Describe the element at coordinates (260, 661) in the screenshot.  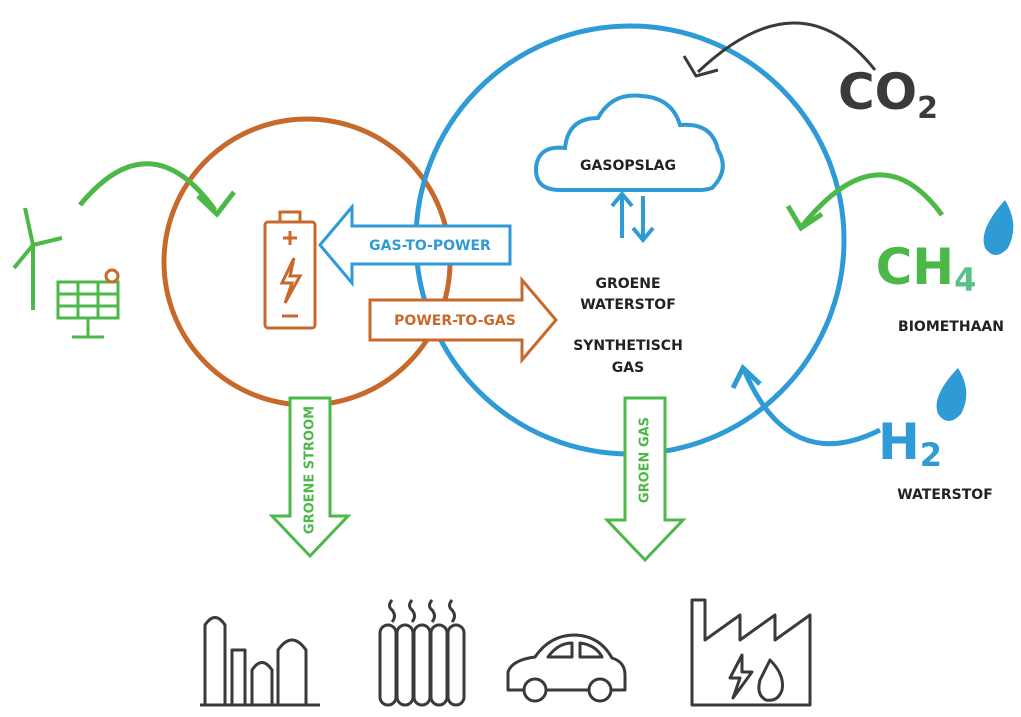
I see `refinery-icon` at that location.